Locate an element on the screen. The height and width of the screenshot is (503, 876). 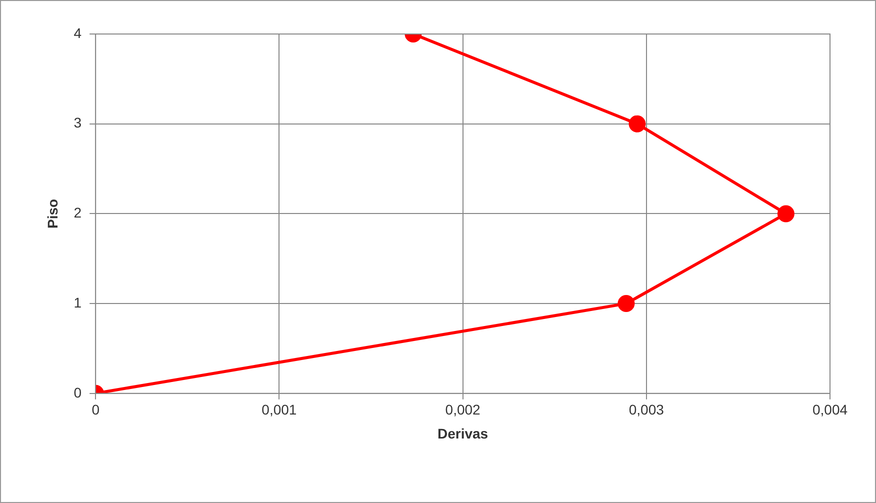
x-tick-label: 0,001 is located at coordinates (279, 410).